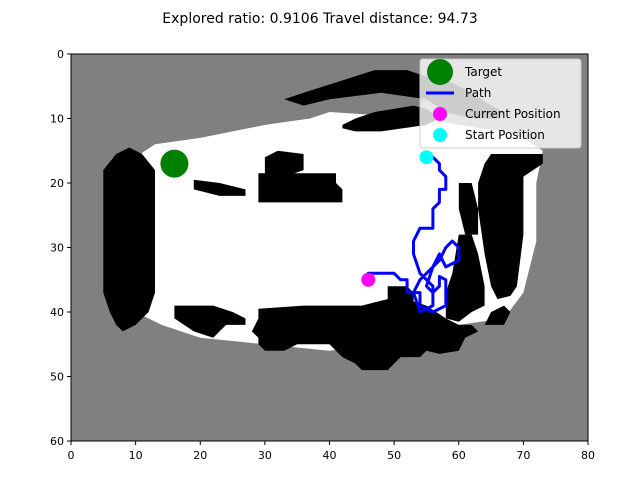 This screenshot has width=640, height=480. What do you see at coordinates (57, 377) in the screenshot?
I see `y-tick-label: 50` at bounding box center [57, 377].